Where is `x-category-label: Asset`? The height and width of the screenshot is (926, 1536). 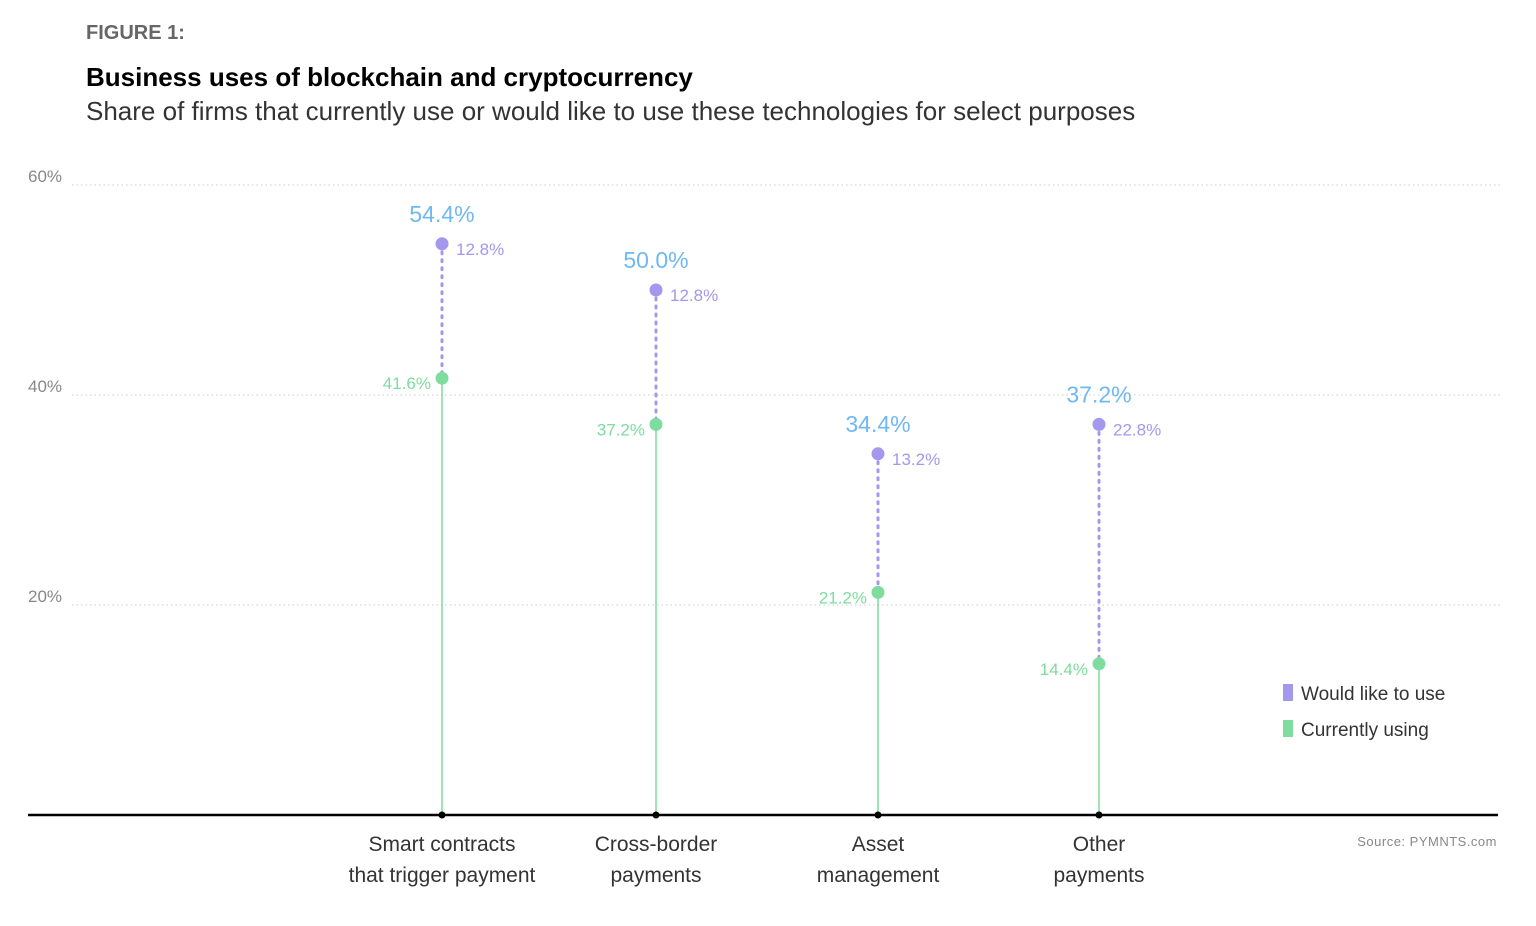
x-category-label: Asset is located at coordinates (878, 844).